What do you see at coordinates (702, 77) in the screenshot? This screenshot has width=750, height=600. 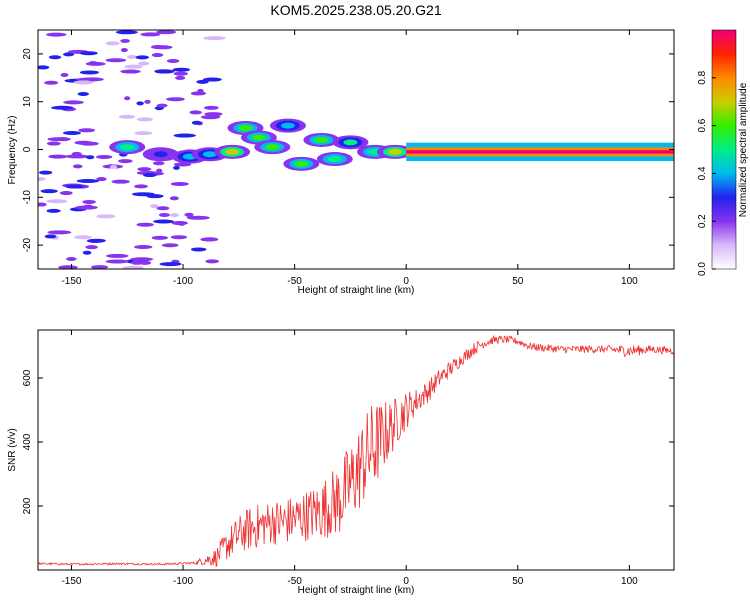 I see `colorbar-tick-label: 0.8` at bounding box center [702, 77].